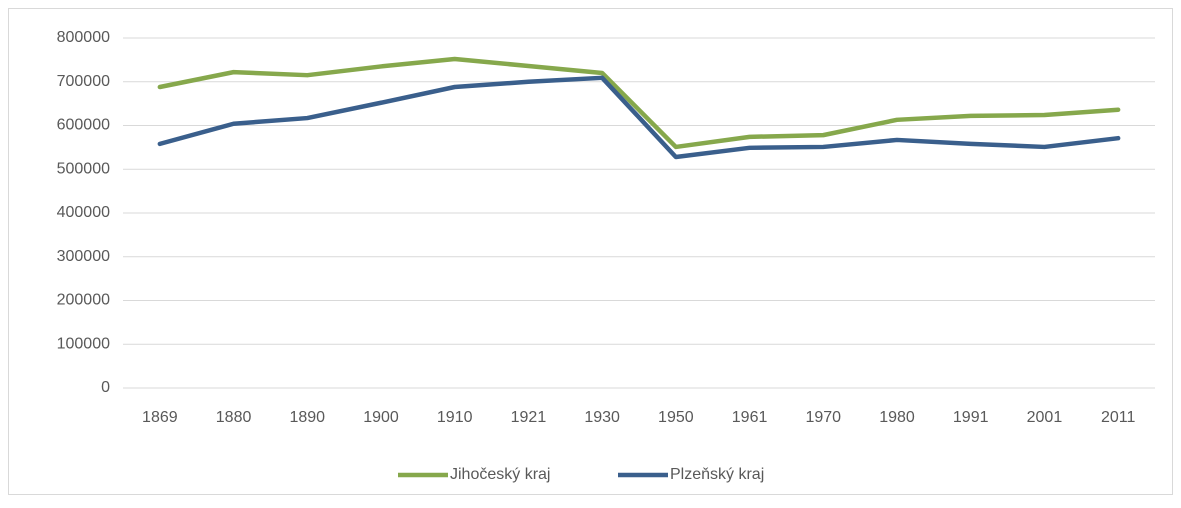 Image resolution: width=1181 pixels, height=508 pixels. I want to click on x-tick-label: 1880, so click(234, 417).